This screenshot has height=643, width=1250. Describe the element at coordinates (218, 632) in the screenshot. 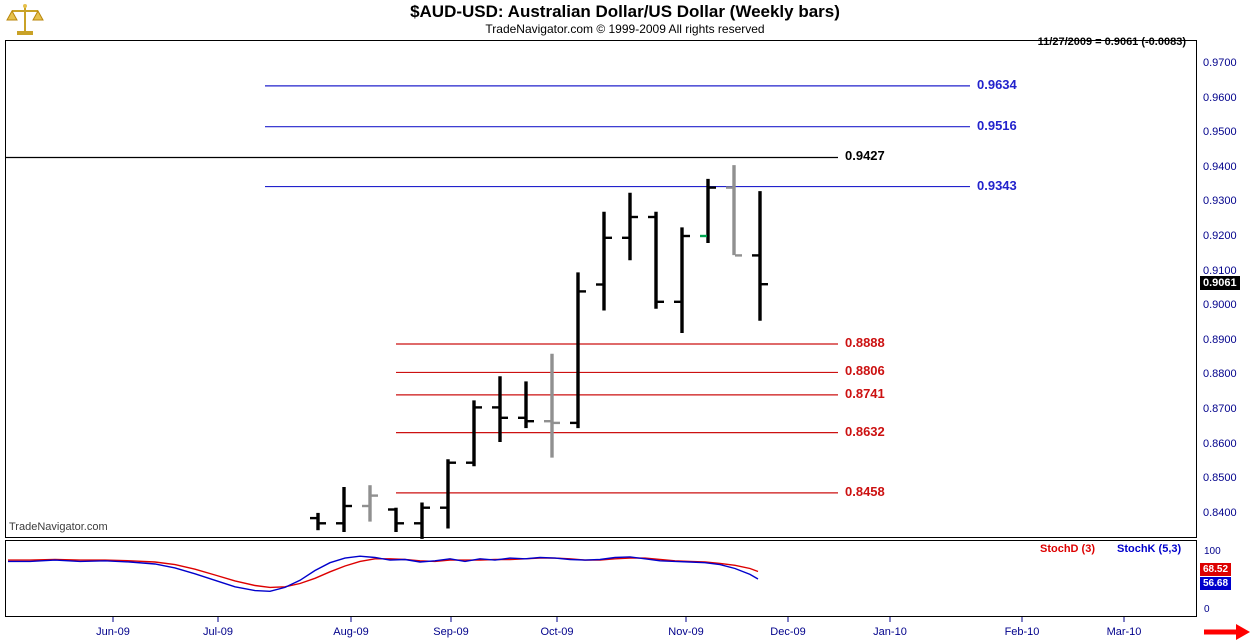

I see `date-axis-label: Jul-09` at that location.